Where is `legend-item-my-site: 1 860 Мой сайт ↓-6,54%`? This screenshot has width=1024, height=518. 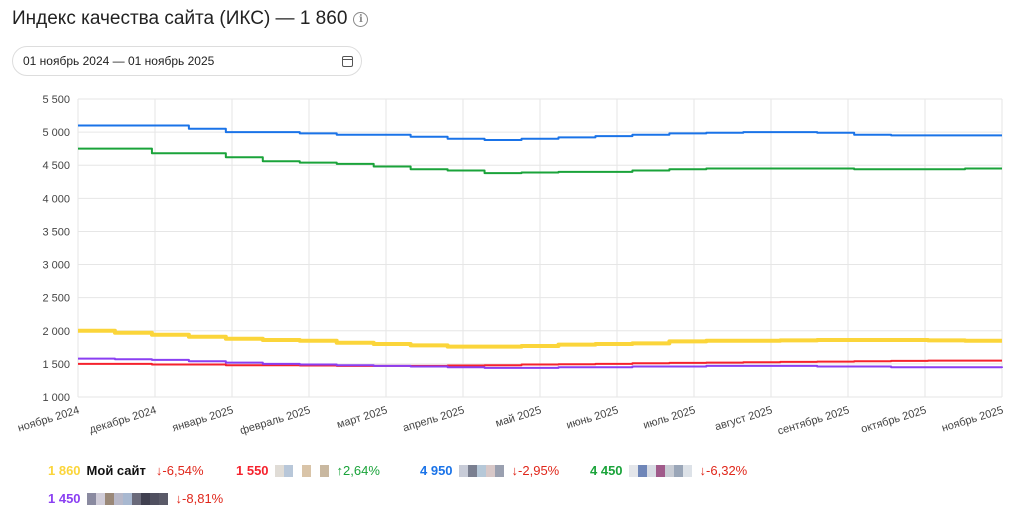
legend-item-my-site: 1 860 Мой сайт ↓-6,54% is located at coordinates (126, 470).